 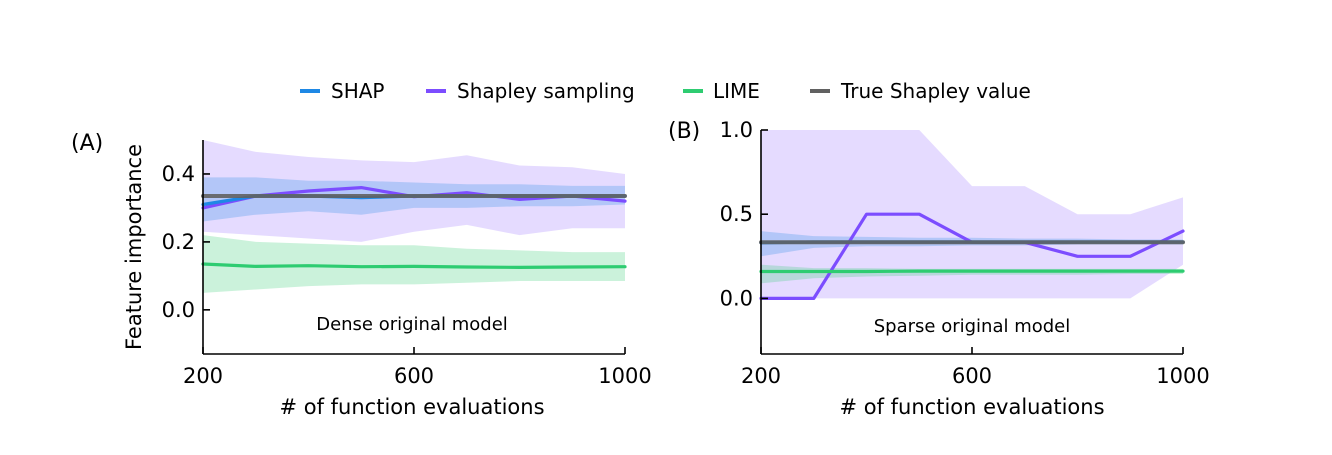 What do you see at coordinates (178, 174) in the screenshot?
I see `panel-a-y-tick-label: 0.4` at bounding box center [178, 174].